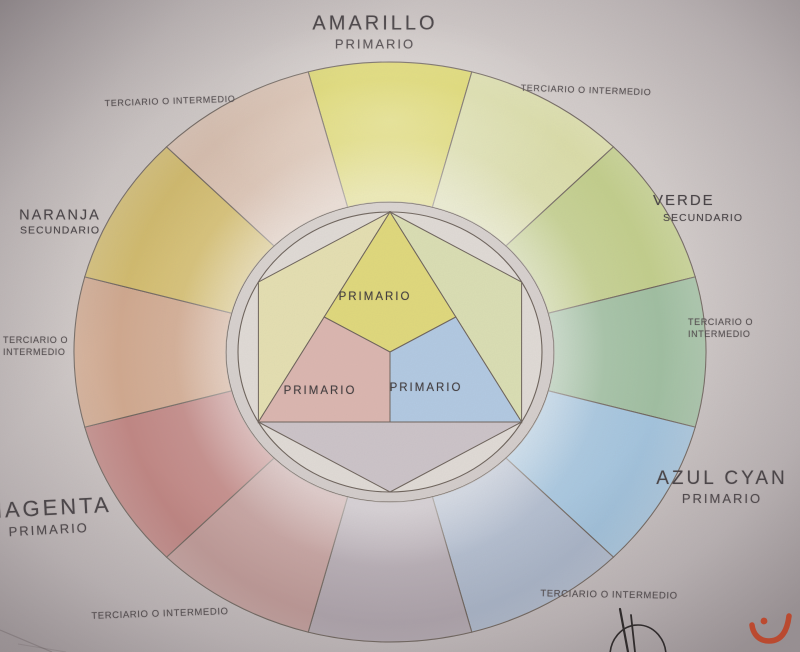 The image size is (800, 652). Describe the element at coordinates (722, 498) in the screenshot. I see `label-azul-cyan-sub: PRIMARIO` at that location.